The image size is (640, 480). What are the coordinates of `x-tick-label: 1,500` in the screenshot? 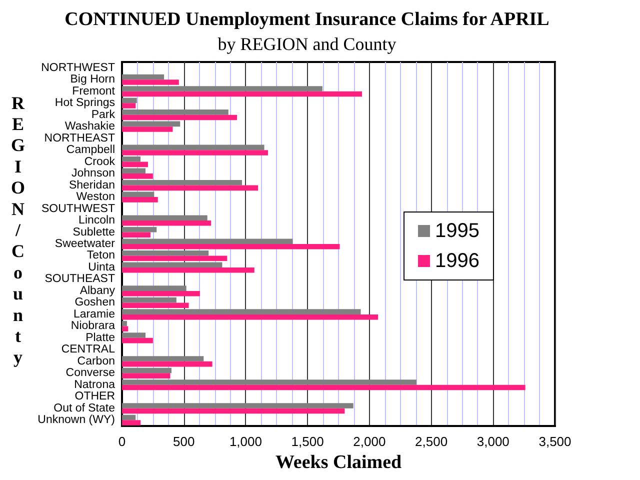 It's located at (307, 441).